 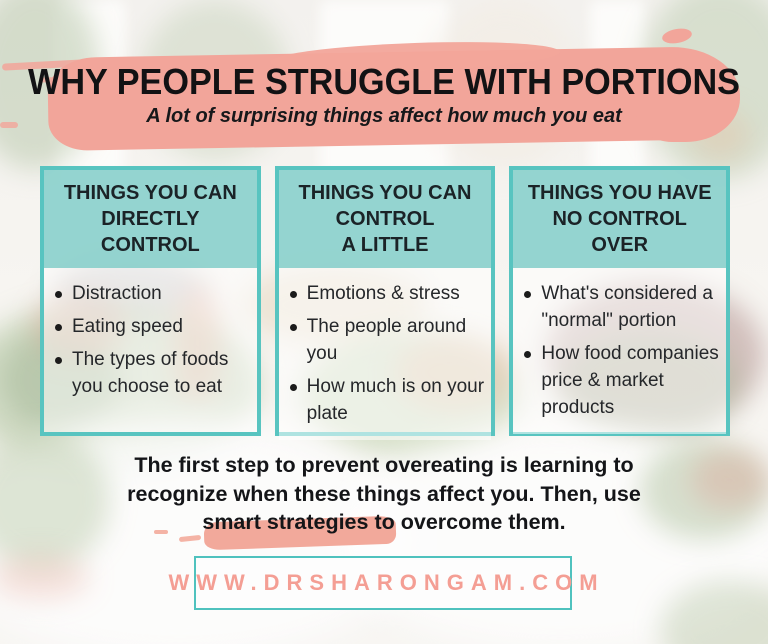 I want to click on column-header: THINGS YOU HAVE NO CONTROL OVER, so click(x=620, y=219).